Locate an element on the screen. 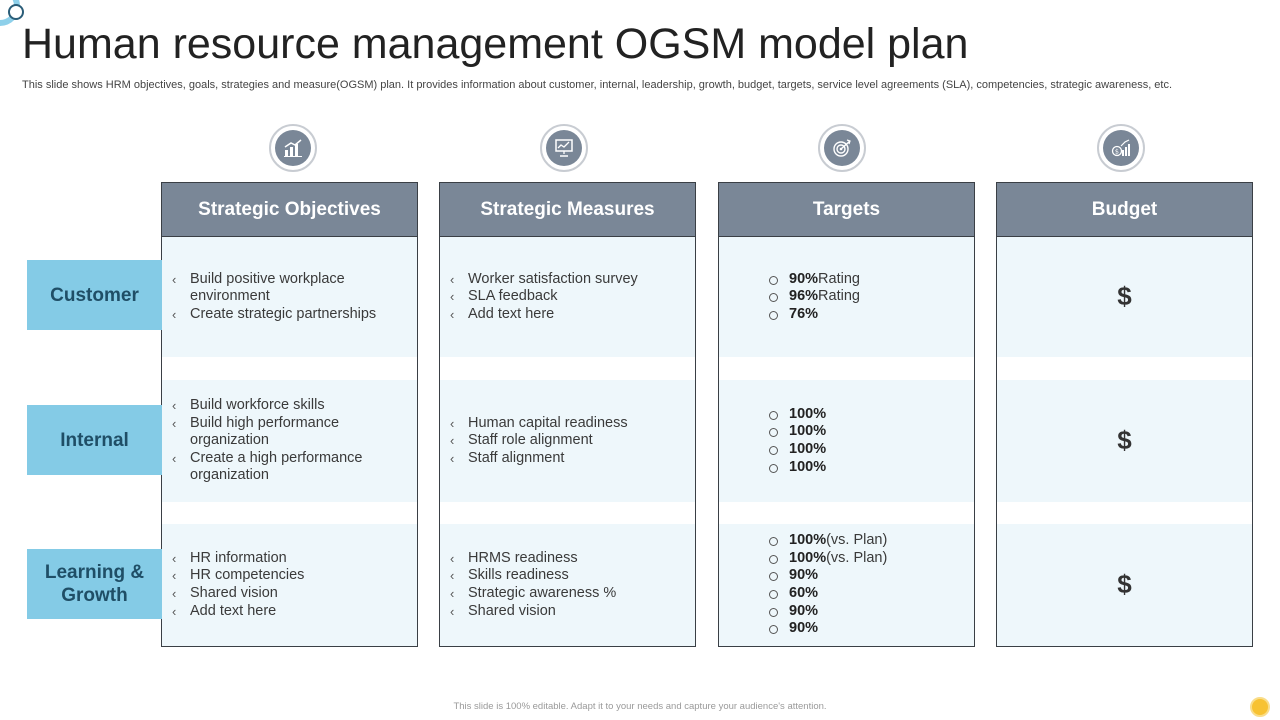 Image resolution: width=1280 pixels, height=720 pixels. list-item: 60% is located at coordinates (871, 594).